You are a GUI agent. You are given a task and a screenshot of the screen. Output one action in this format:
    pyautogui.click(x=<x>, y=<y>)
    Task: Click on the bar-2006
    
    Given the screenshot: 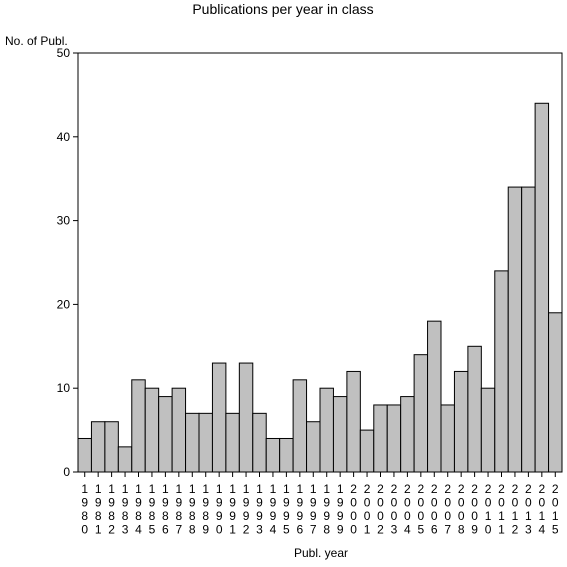 What is the action you would take?
    pyautogui.click(x=434, y=396)
    